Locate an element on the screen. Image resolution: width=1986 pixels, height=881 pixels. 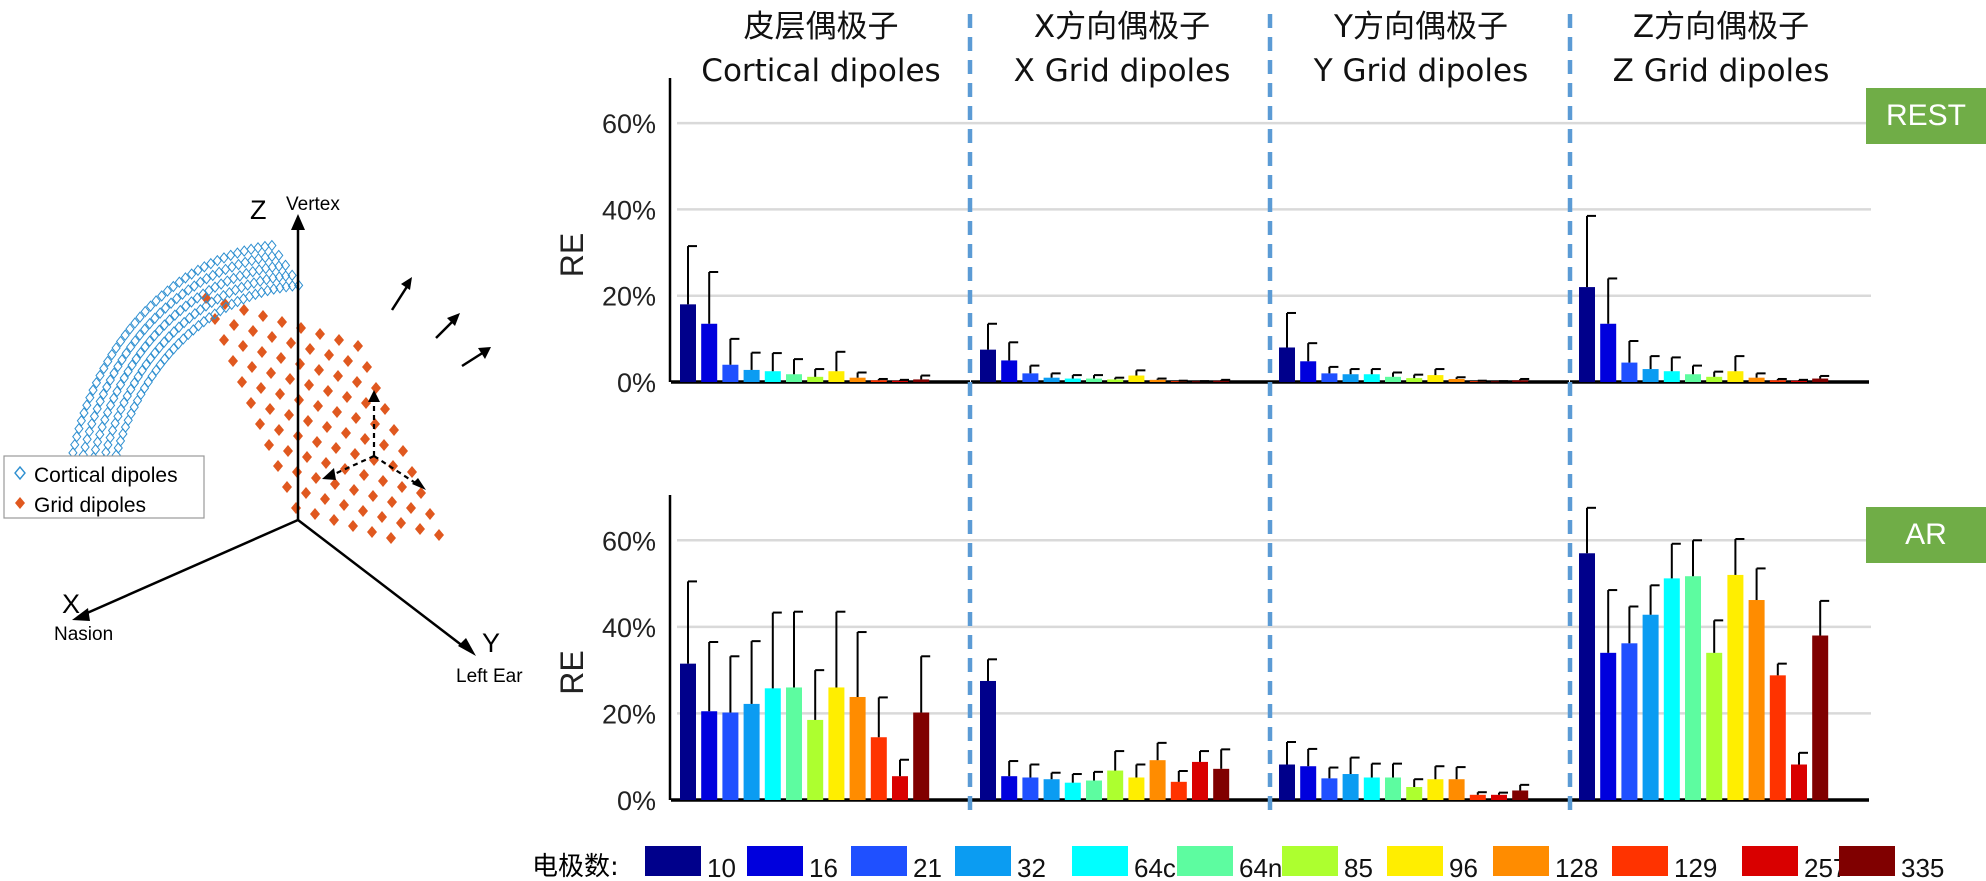
column-header-zh: Z方向偶极子 is located at coordinates (1721, 27).